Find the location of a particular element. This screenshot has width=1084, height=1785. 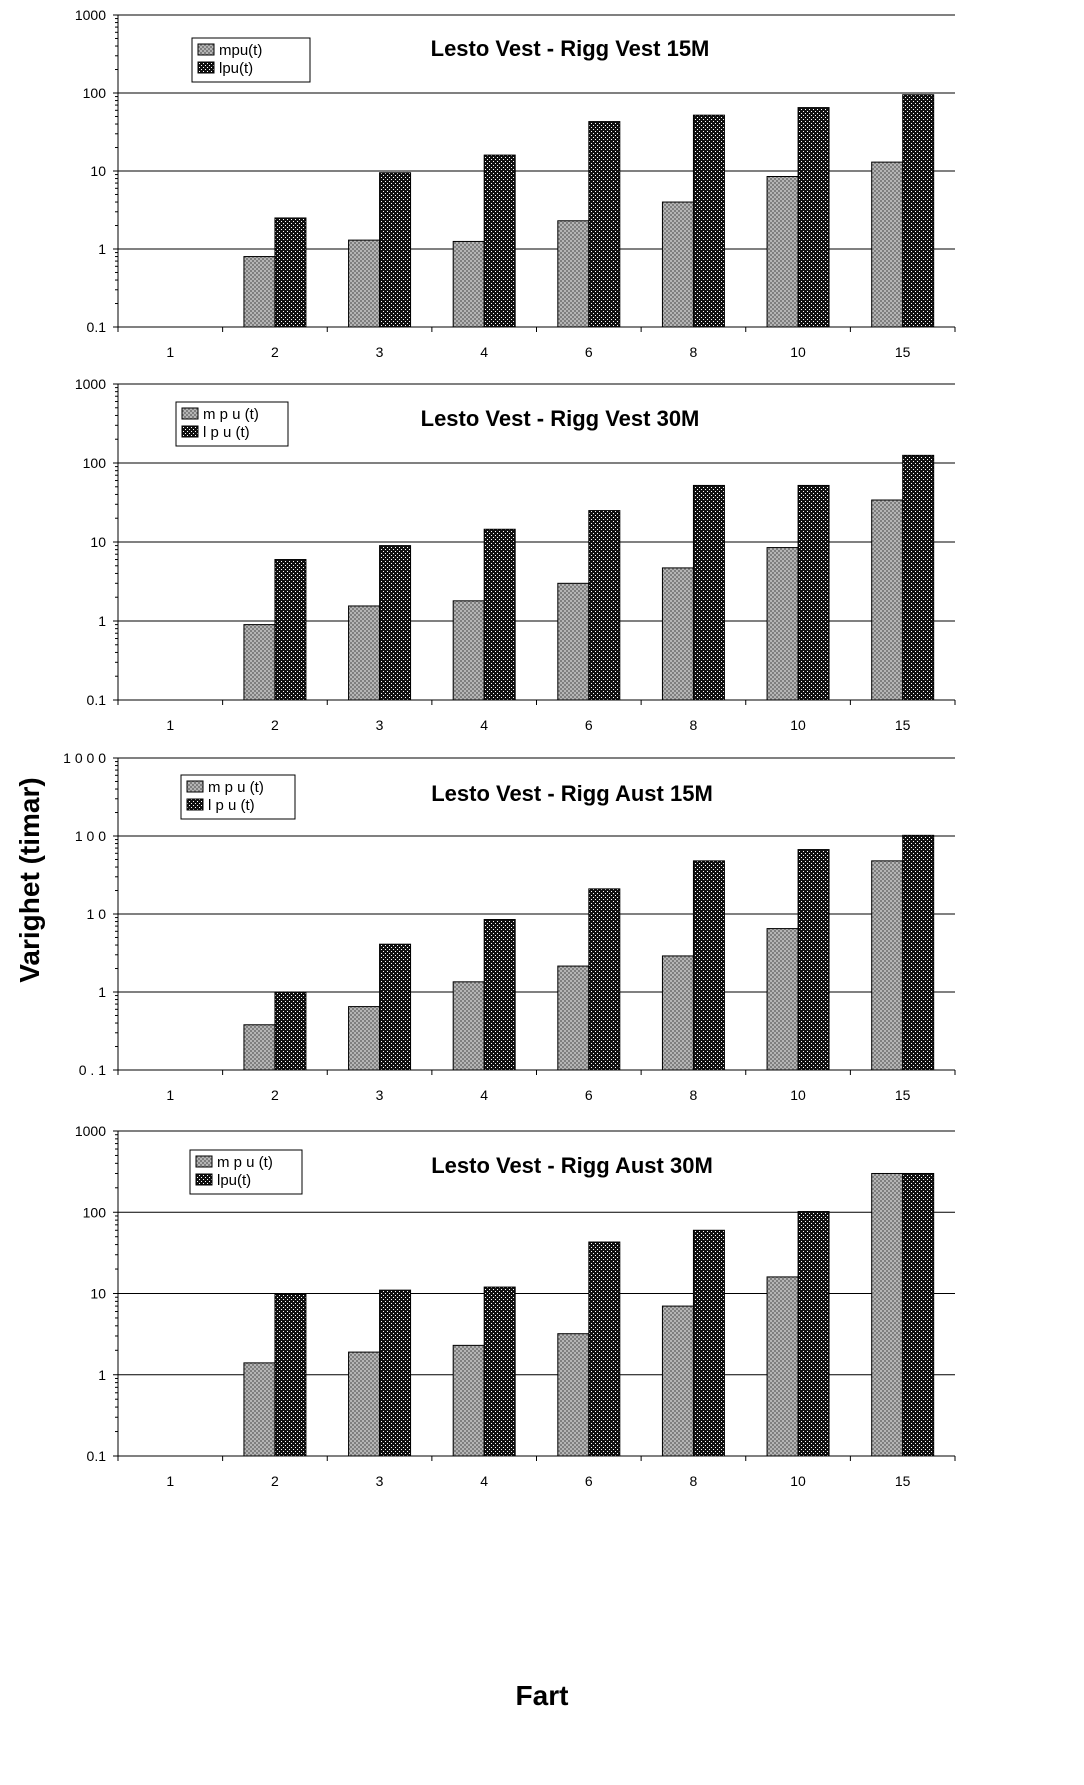

y-tick-label: 1 0 is located at coordinates (97, 914).